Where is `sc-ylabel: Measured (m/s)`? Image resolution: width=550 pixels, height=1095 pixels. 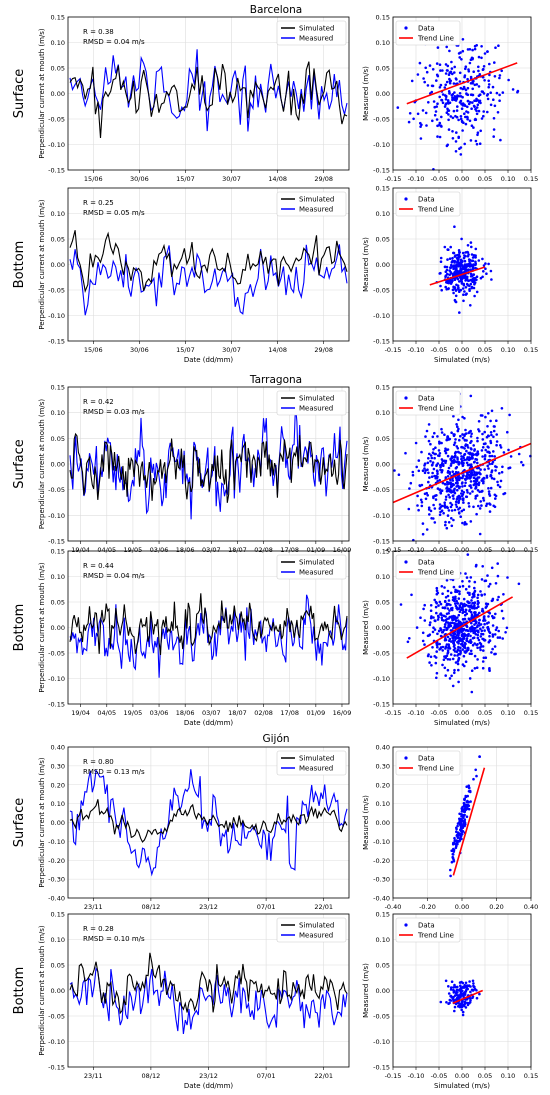 sc-ylabel: Measured (m/s) is located at coordinates (366, 822).